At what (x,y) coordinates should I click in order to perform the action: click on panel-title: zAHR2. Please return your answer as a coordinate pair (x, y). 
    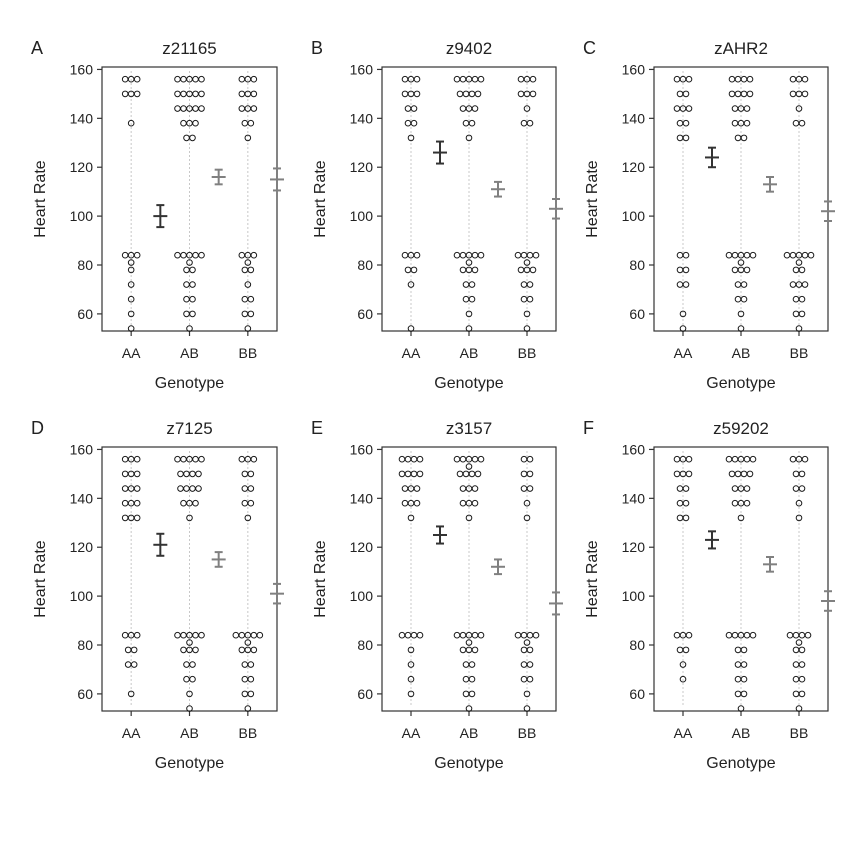
    Looking at the image, I should click on (741, 48).